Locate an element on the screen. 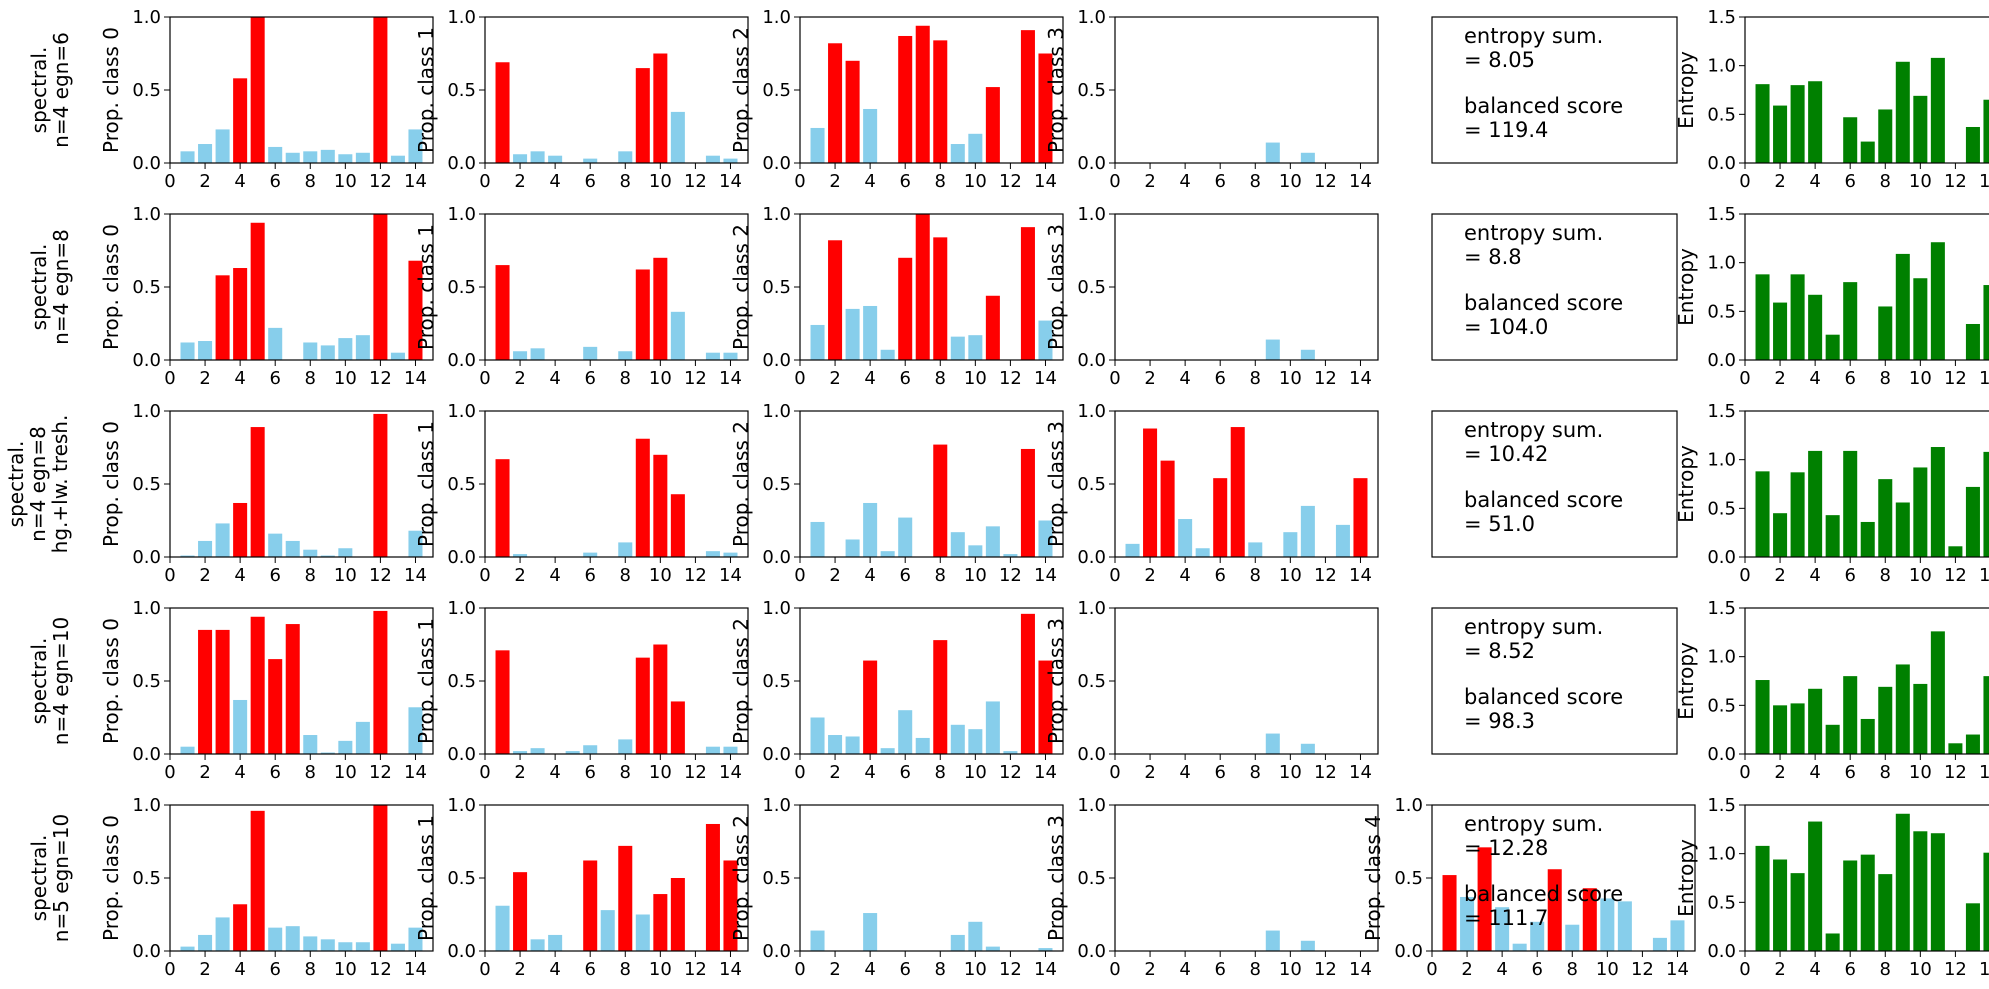  r1-class2-xtick-label: 2 is located at coordinates (834, 378).